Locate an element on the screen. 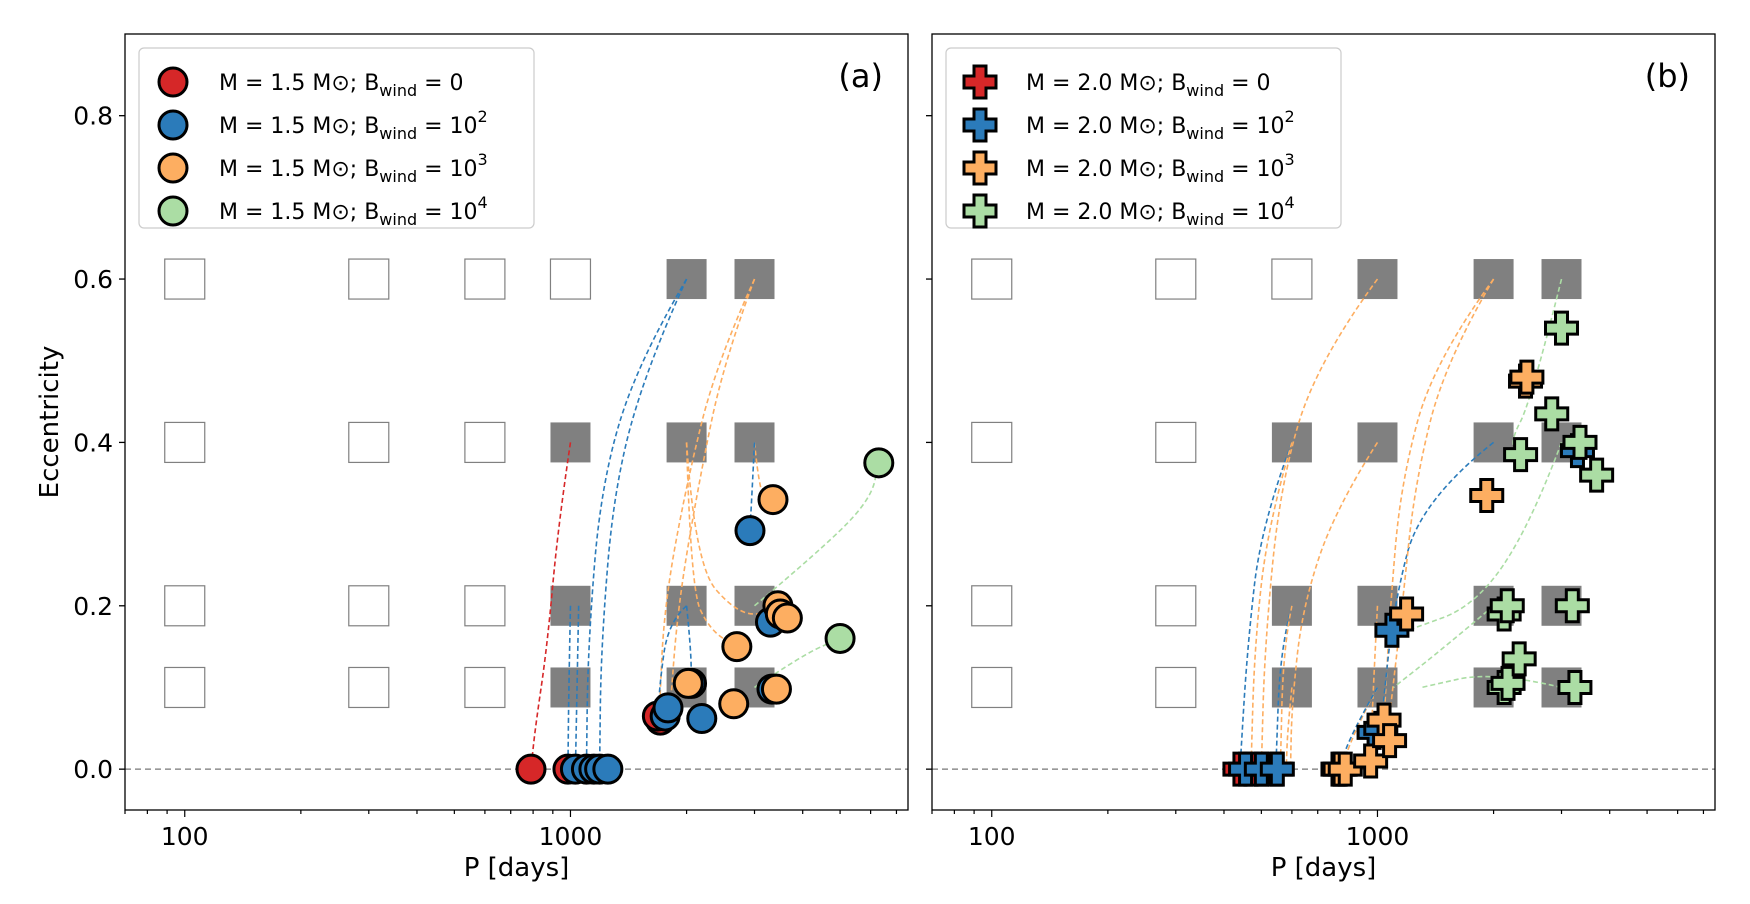 This screenshot has height=904, width=1750. legend-label: M = 1.5 M⊙; Bwind = 103 is located at coordinates (353, 168).